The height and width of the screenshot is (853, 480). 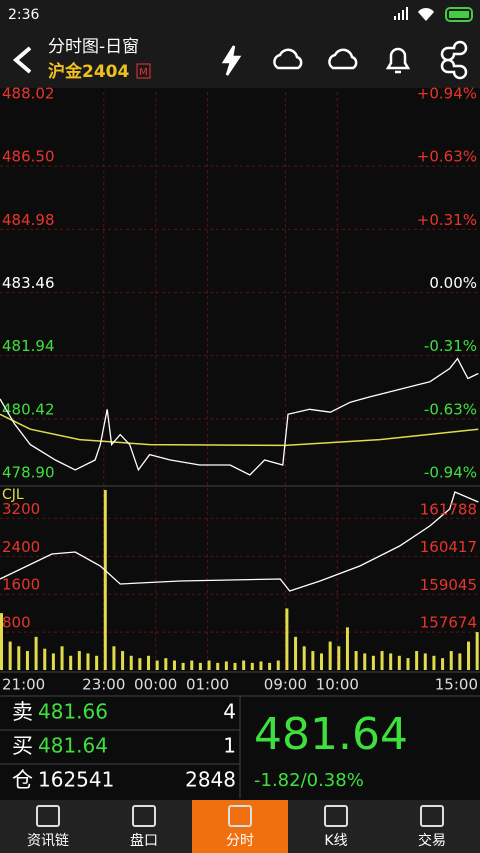 I want to click on buy-label: 买, so click(x=22, y=746).